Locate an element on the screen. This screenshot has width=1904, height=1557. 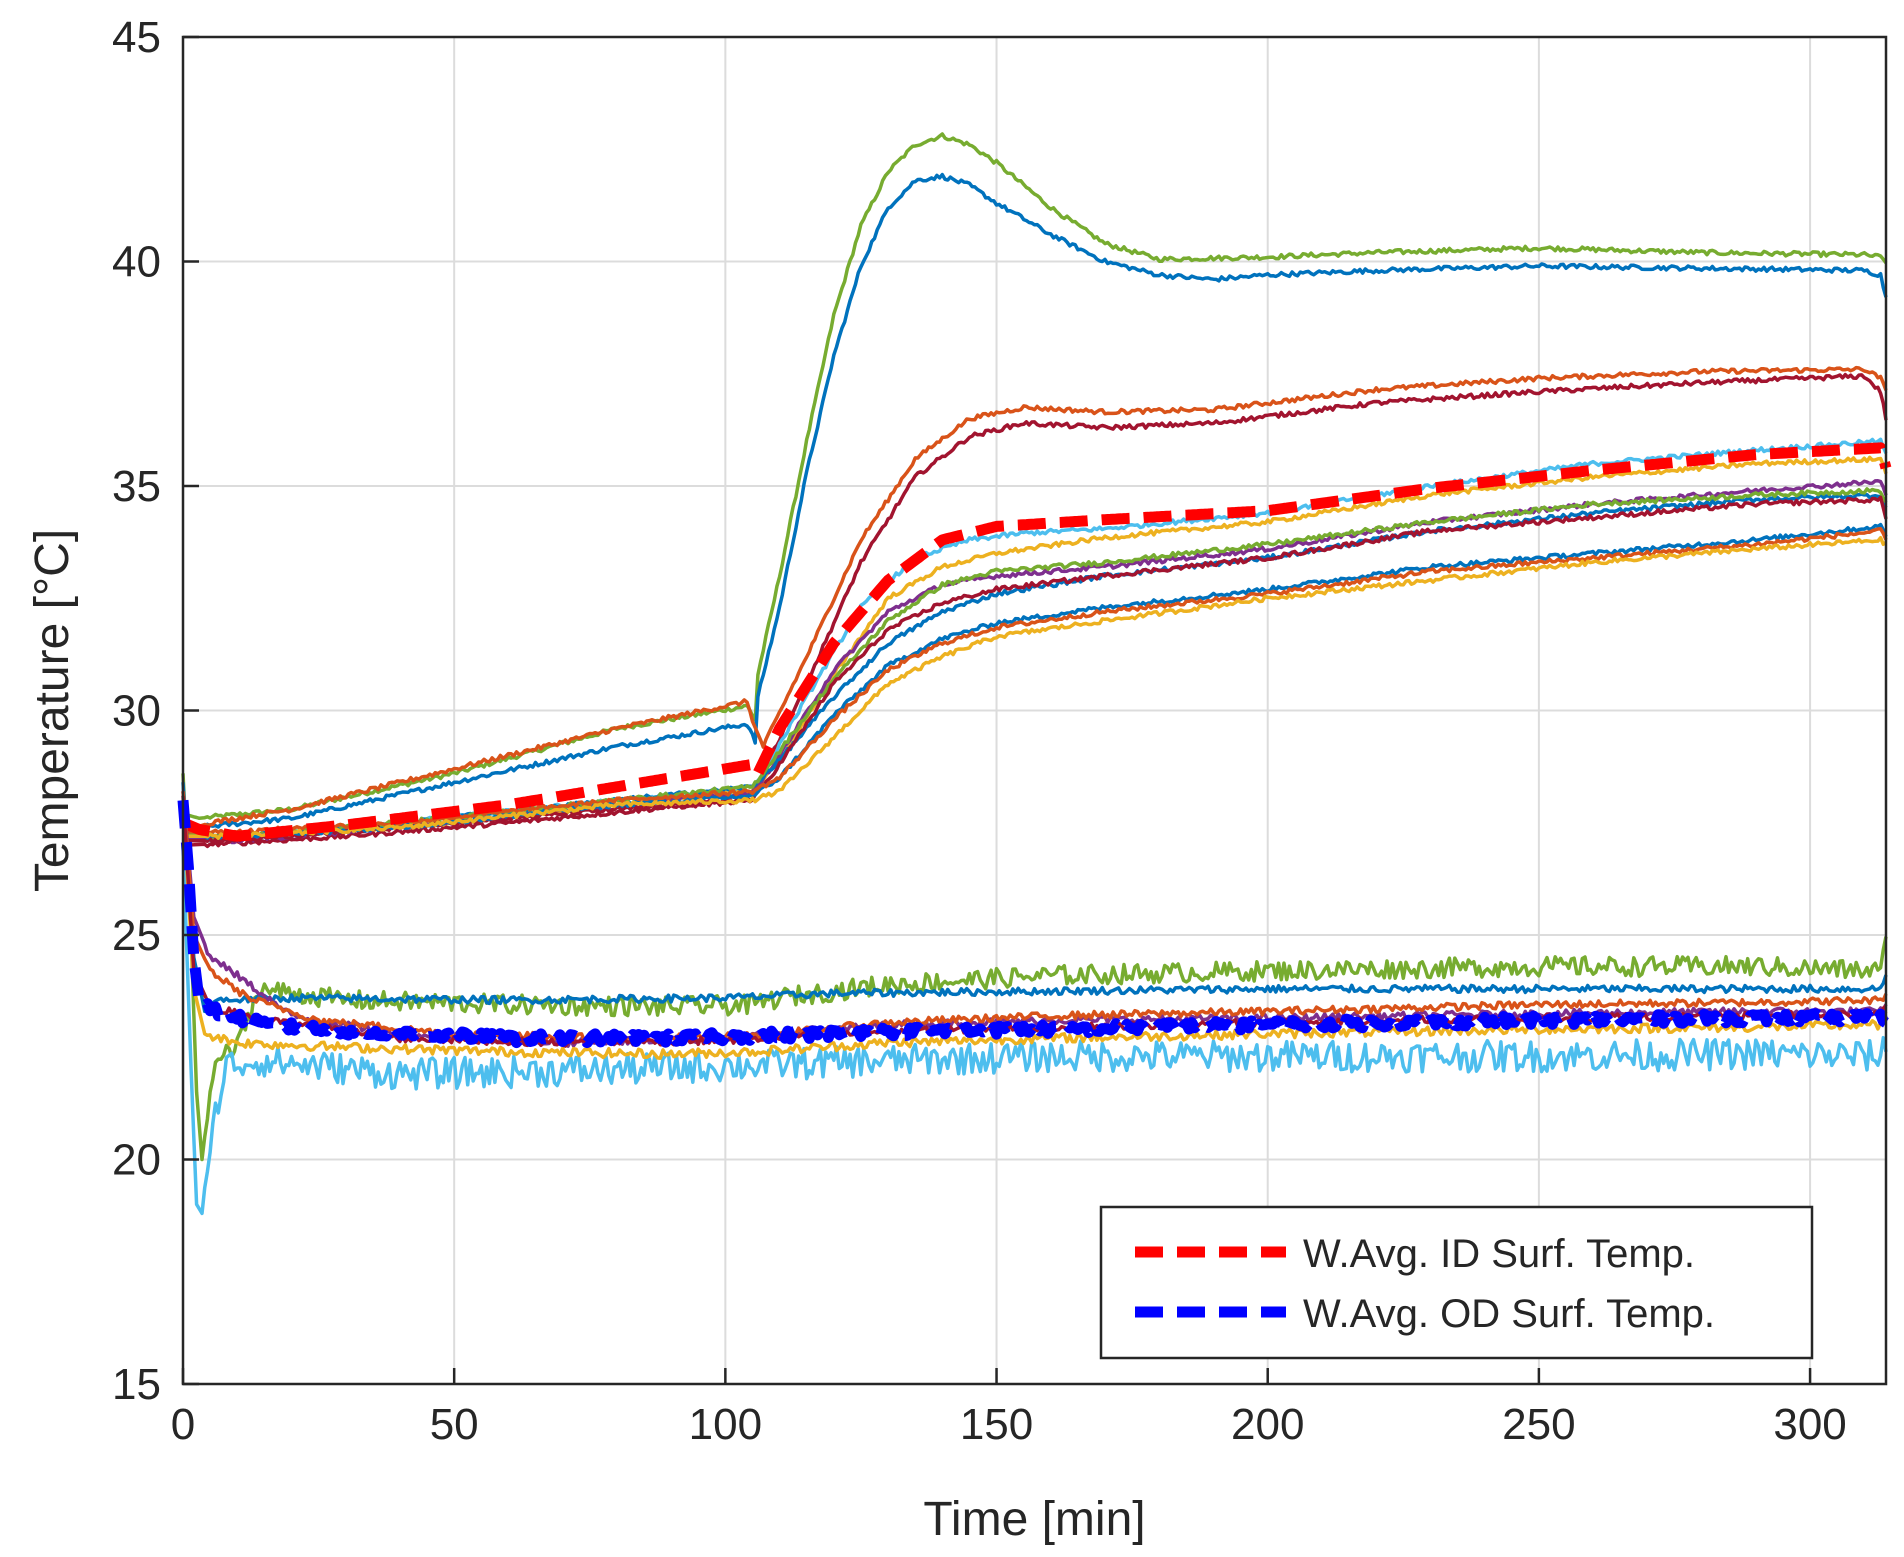
y-tick-label: 35 is located at coordinates (136, 486).